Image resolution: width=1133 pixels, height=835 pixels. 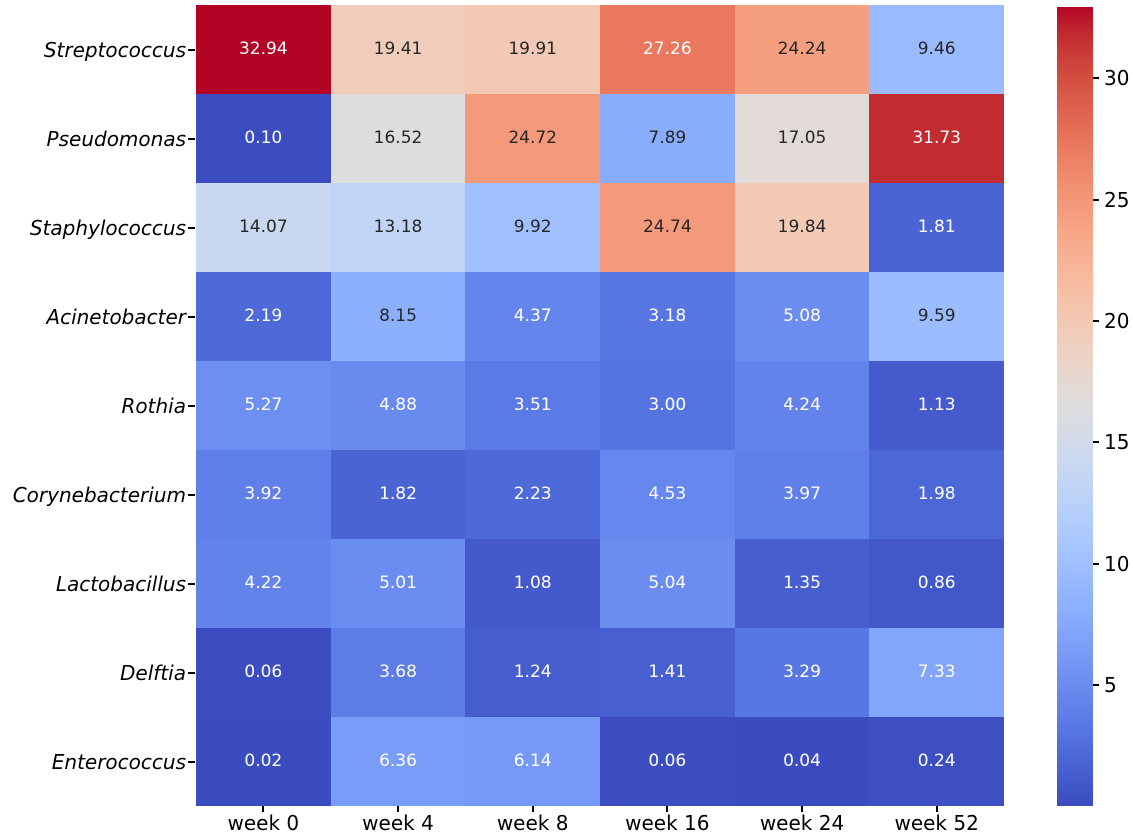 I want to click on heatmap-cell-2-4: 19.84, so click(x=802, y=227).